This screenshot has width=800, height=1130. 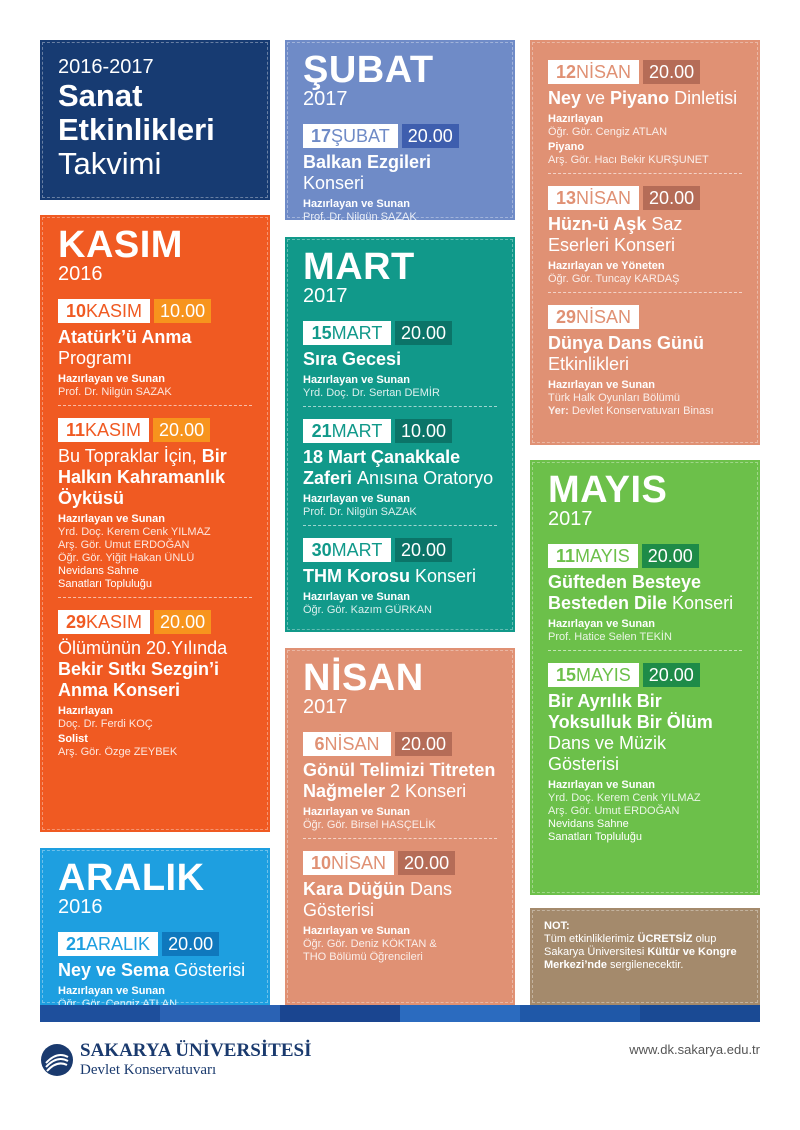 I want to click on credit-name: Doç. Dr. Ferdi KOÇ, so click(x=105, y=724).